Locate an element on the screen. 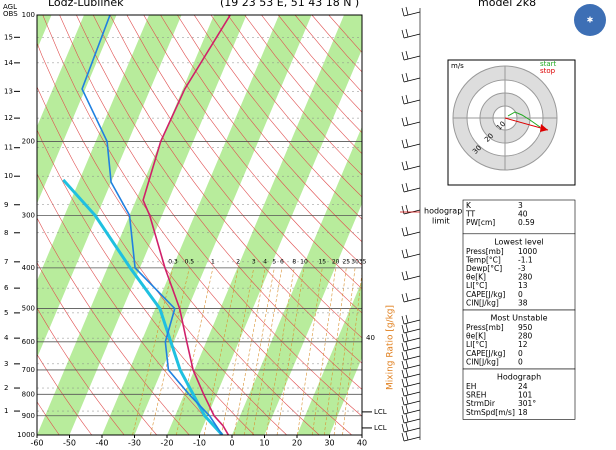 This screenshot has width=616, height=450. pressure-label: 500 is located at coordinates (28, 309).